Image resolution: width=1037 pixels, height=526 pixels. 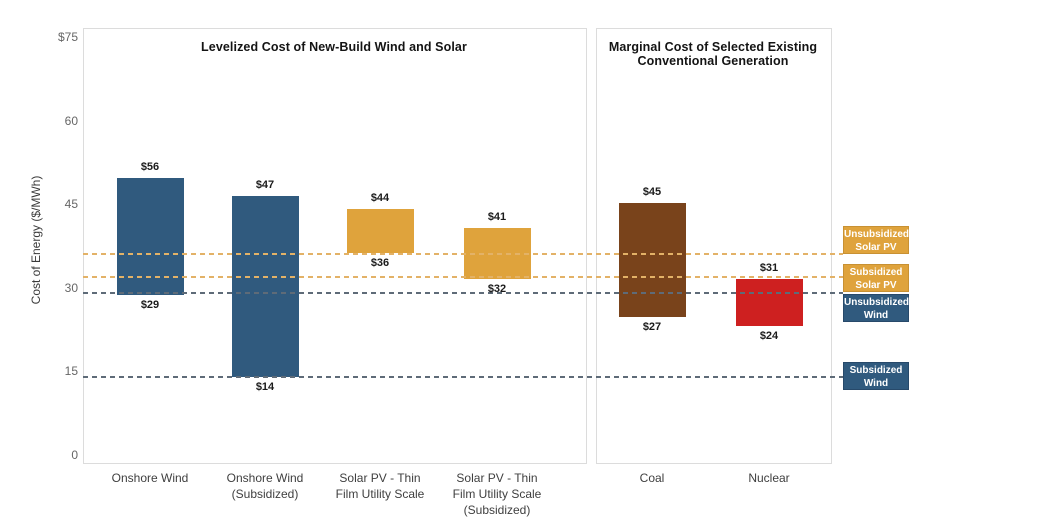 I want to click on reference-line-subsidized-wind, so click(x=463, y=376).